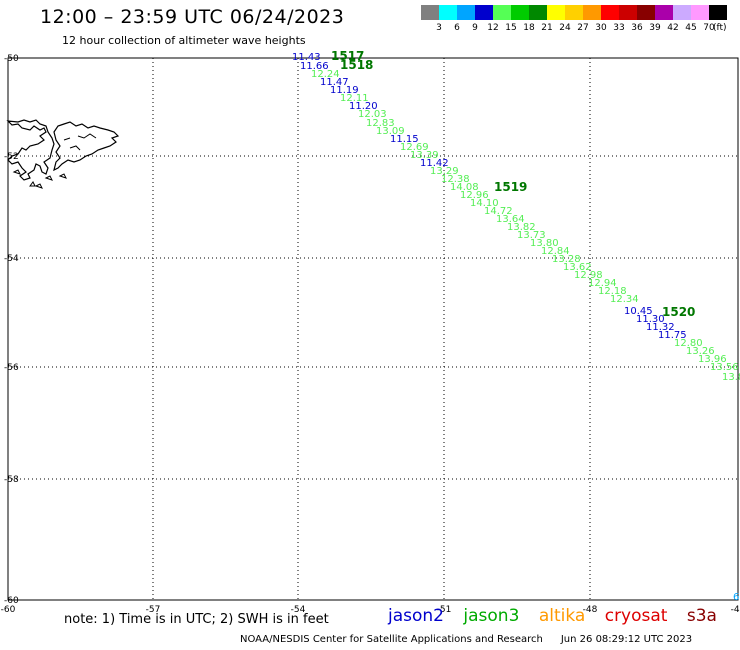 The height and width of the screenshot is (650, 740). I want to click on wave-height-label: 11.20, so click(363, 106).